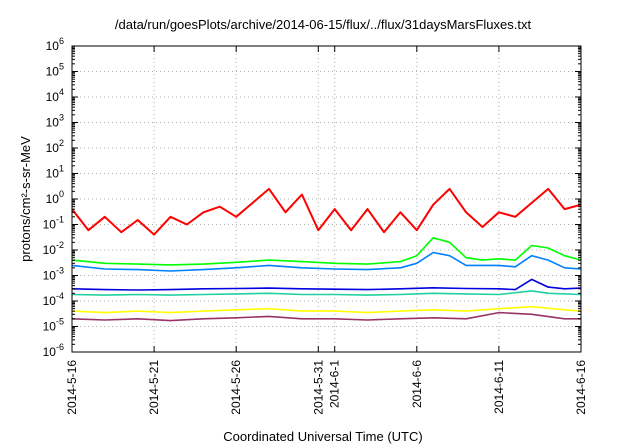  Describe the element at coordinates (72, 387) in the screenshot. I see `x-tick-label: 2014-5-16` at that location.